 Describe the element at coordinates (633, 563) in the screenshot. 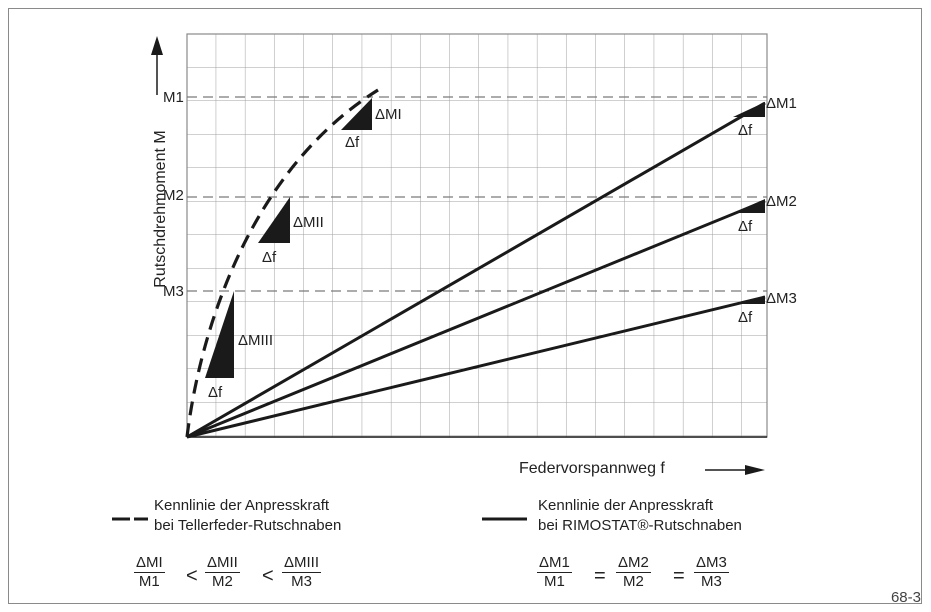

I see `formula-right-num-2: ΔM2` at that location.